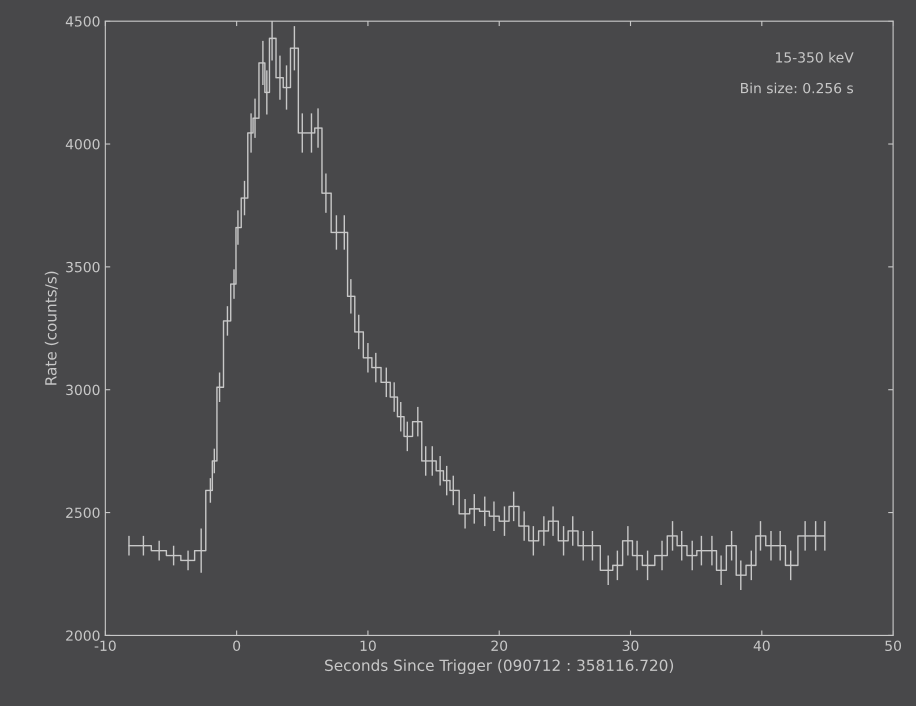  What do you see at coordinates (499, 646) in the screenshot?
I see `x-tick-label: 20` at bounding box center [499, 646].